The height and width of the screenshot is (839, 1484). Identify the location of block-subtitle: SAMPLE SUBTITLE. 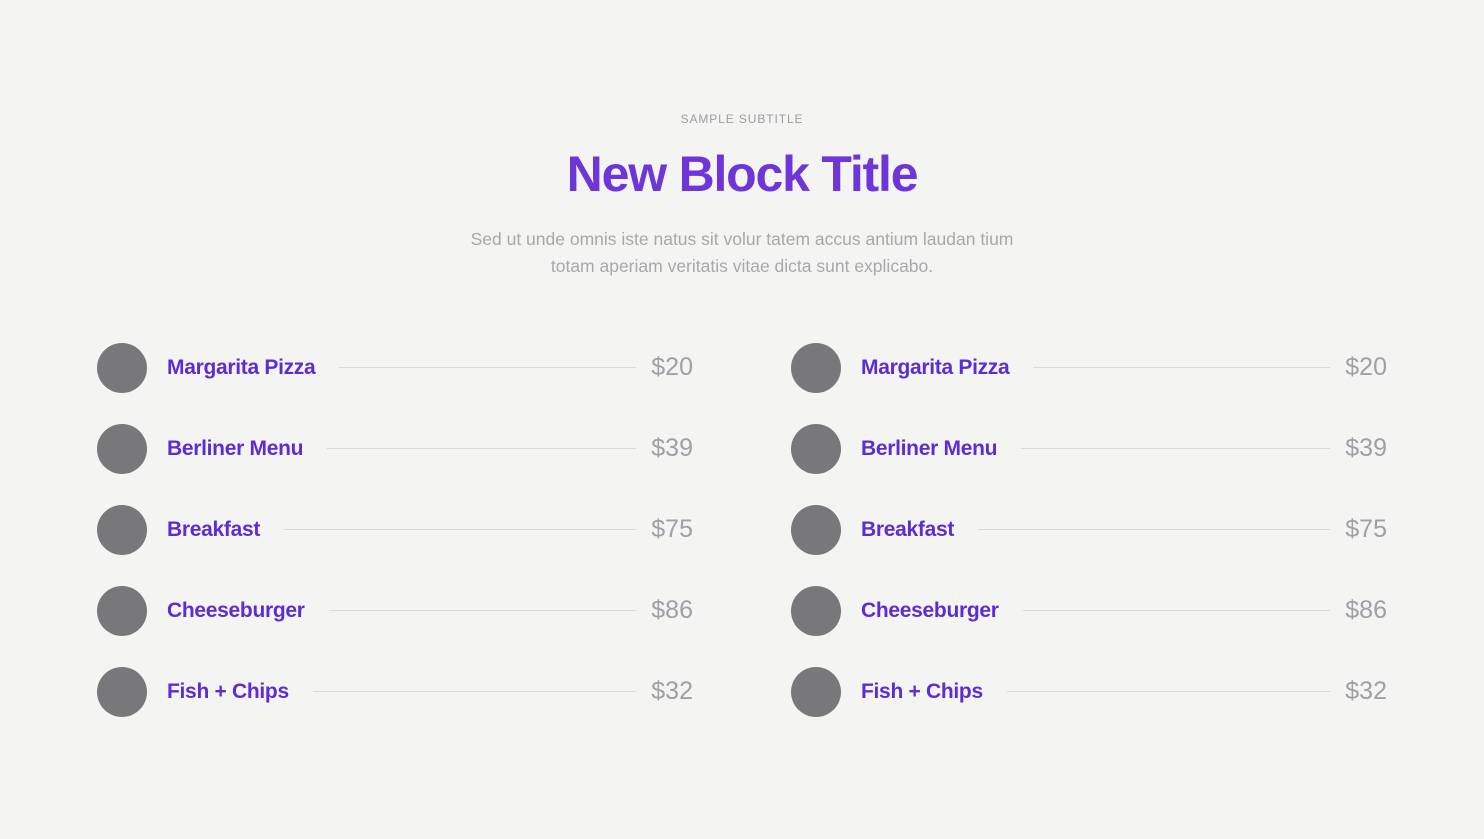
(742, 119).